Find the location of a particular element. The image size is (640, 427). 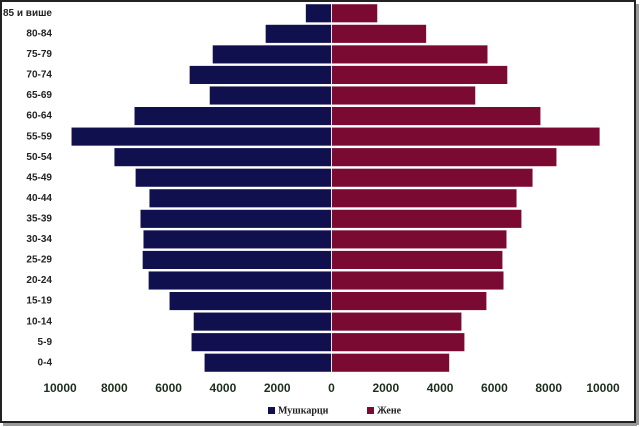

legend-label: Мушкарци is located at coordinates (303, 410).